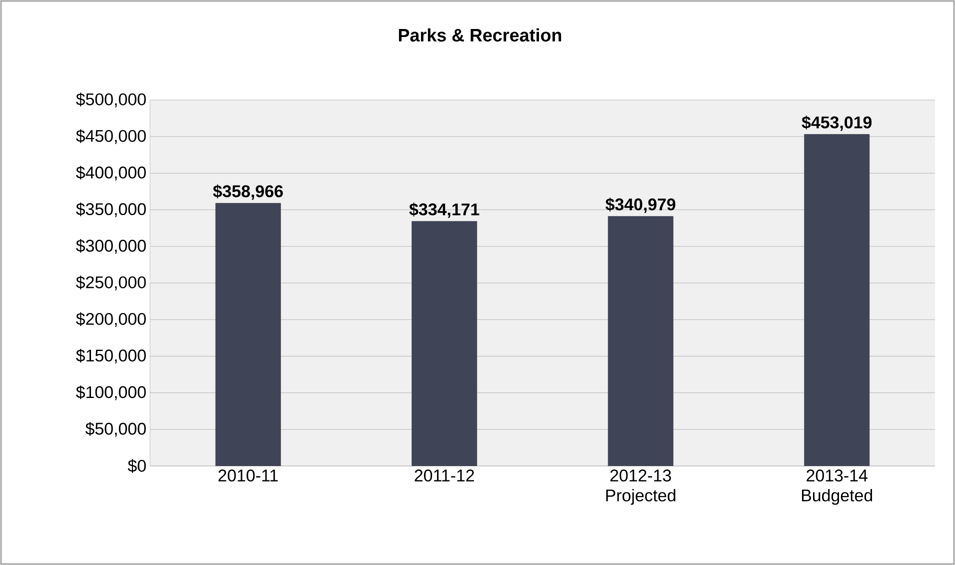 The image size is (955, 565). I want to click on x-tick-label: 2011-12, so click(444, 476).